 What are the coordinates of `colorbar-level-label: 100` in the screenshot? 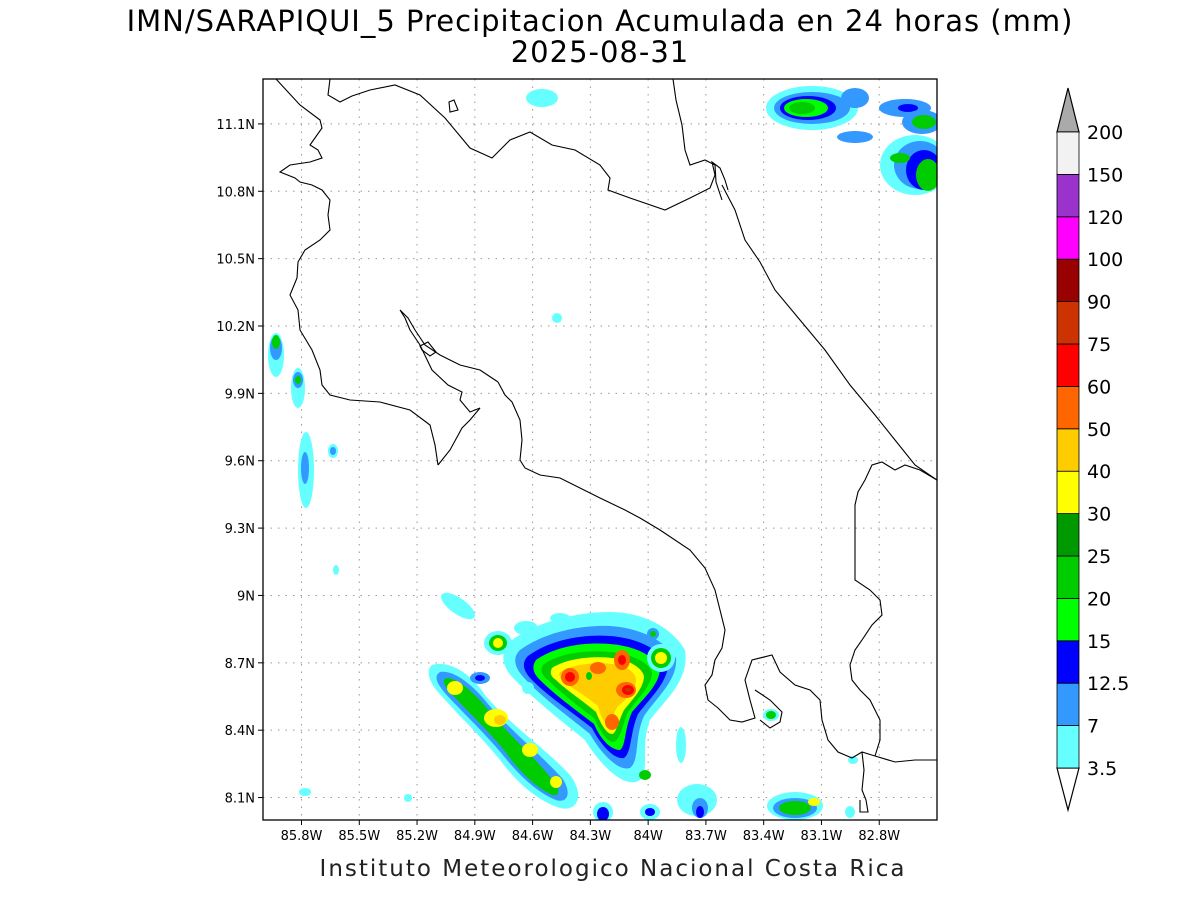 It's located at (1105, 260).